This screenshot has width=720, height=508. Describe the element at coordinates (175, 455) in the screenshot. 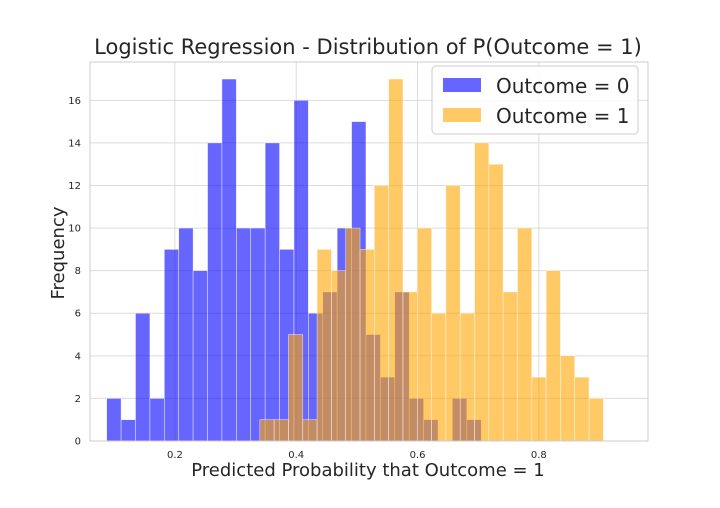

I see `x-tick-label: 0.2` at that location.